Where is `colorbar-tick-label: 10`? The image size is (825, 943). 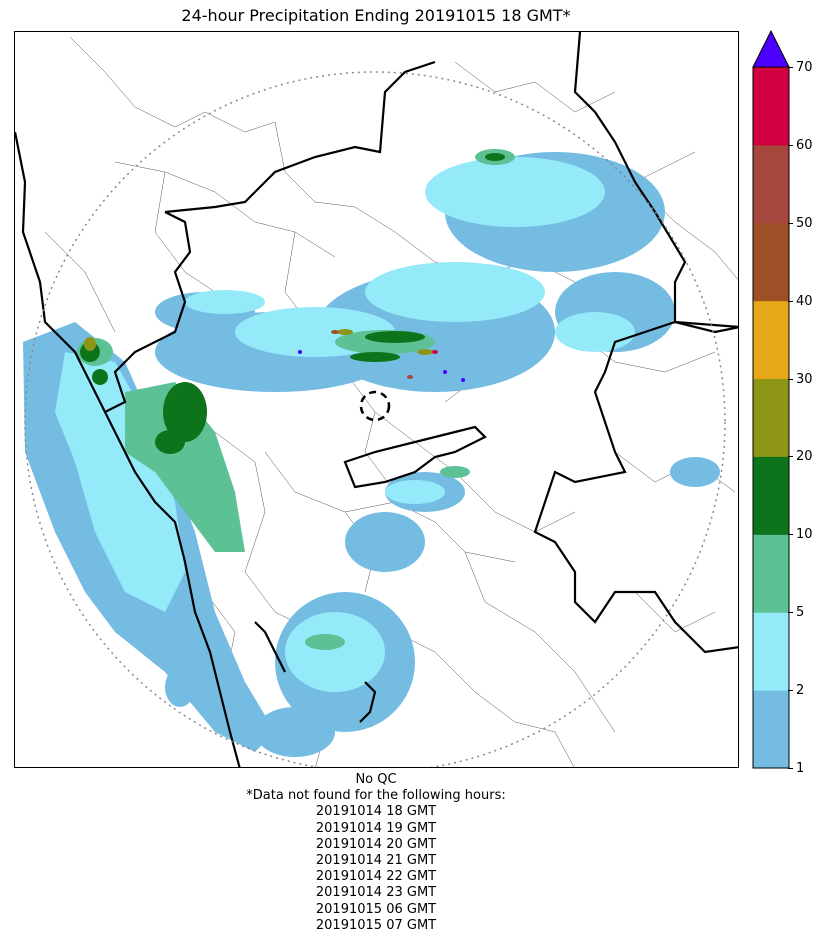 colorbar-tick-label: 10 is located at coordinates (804, 535).